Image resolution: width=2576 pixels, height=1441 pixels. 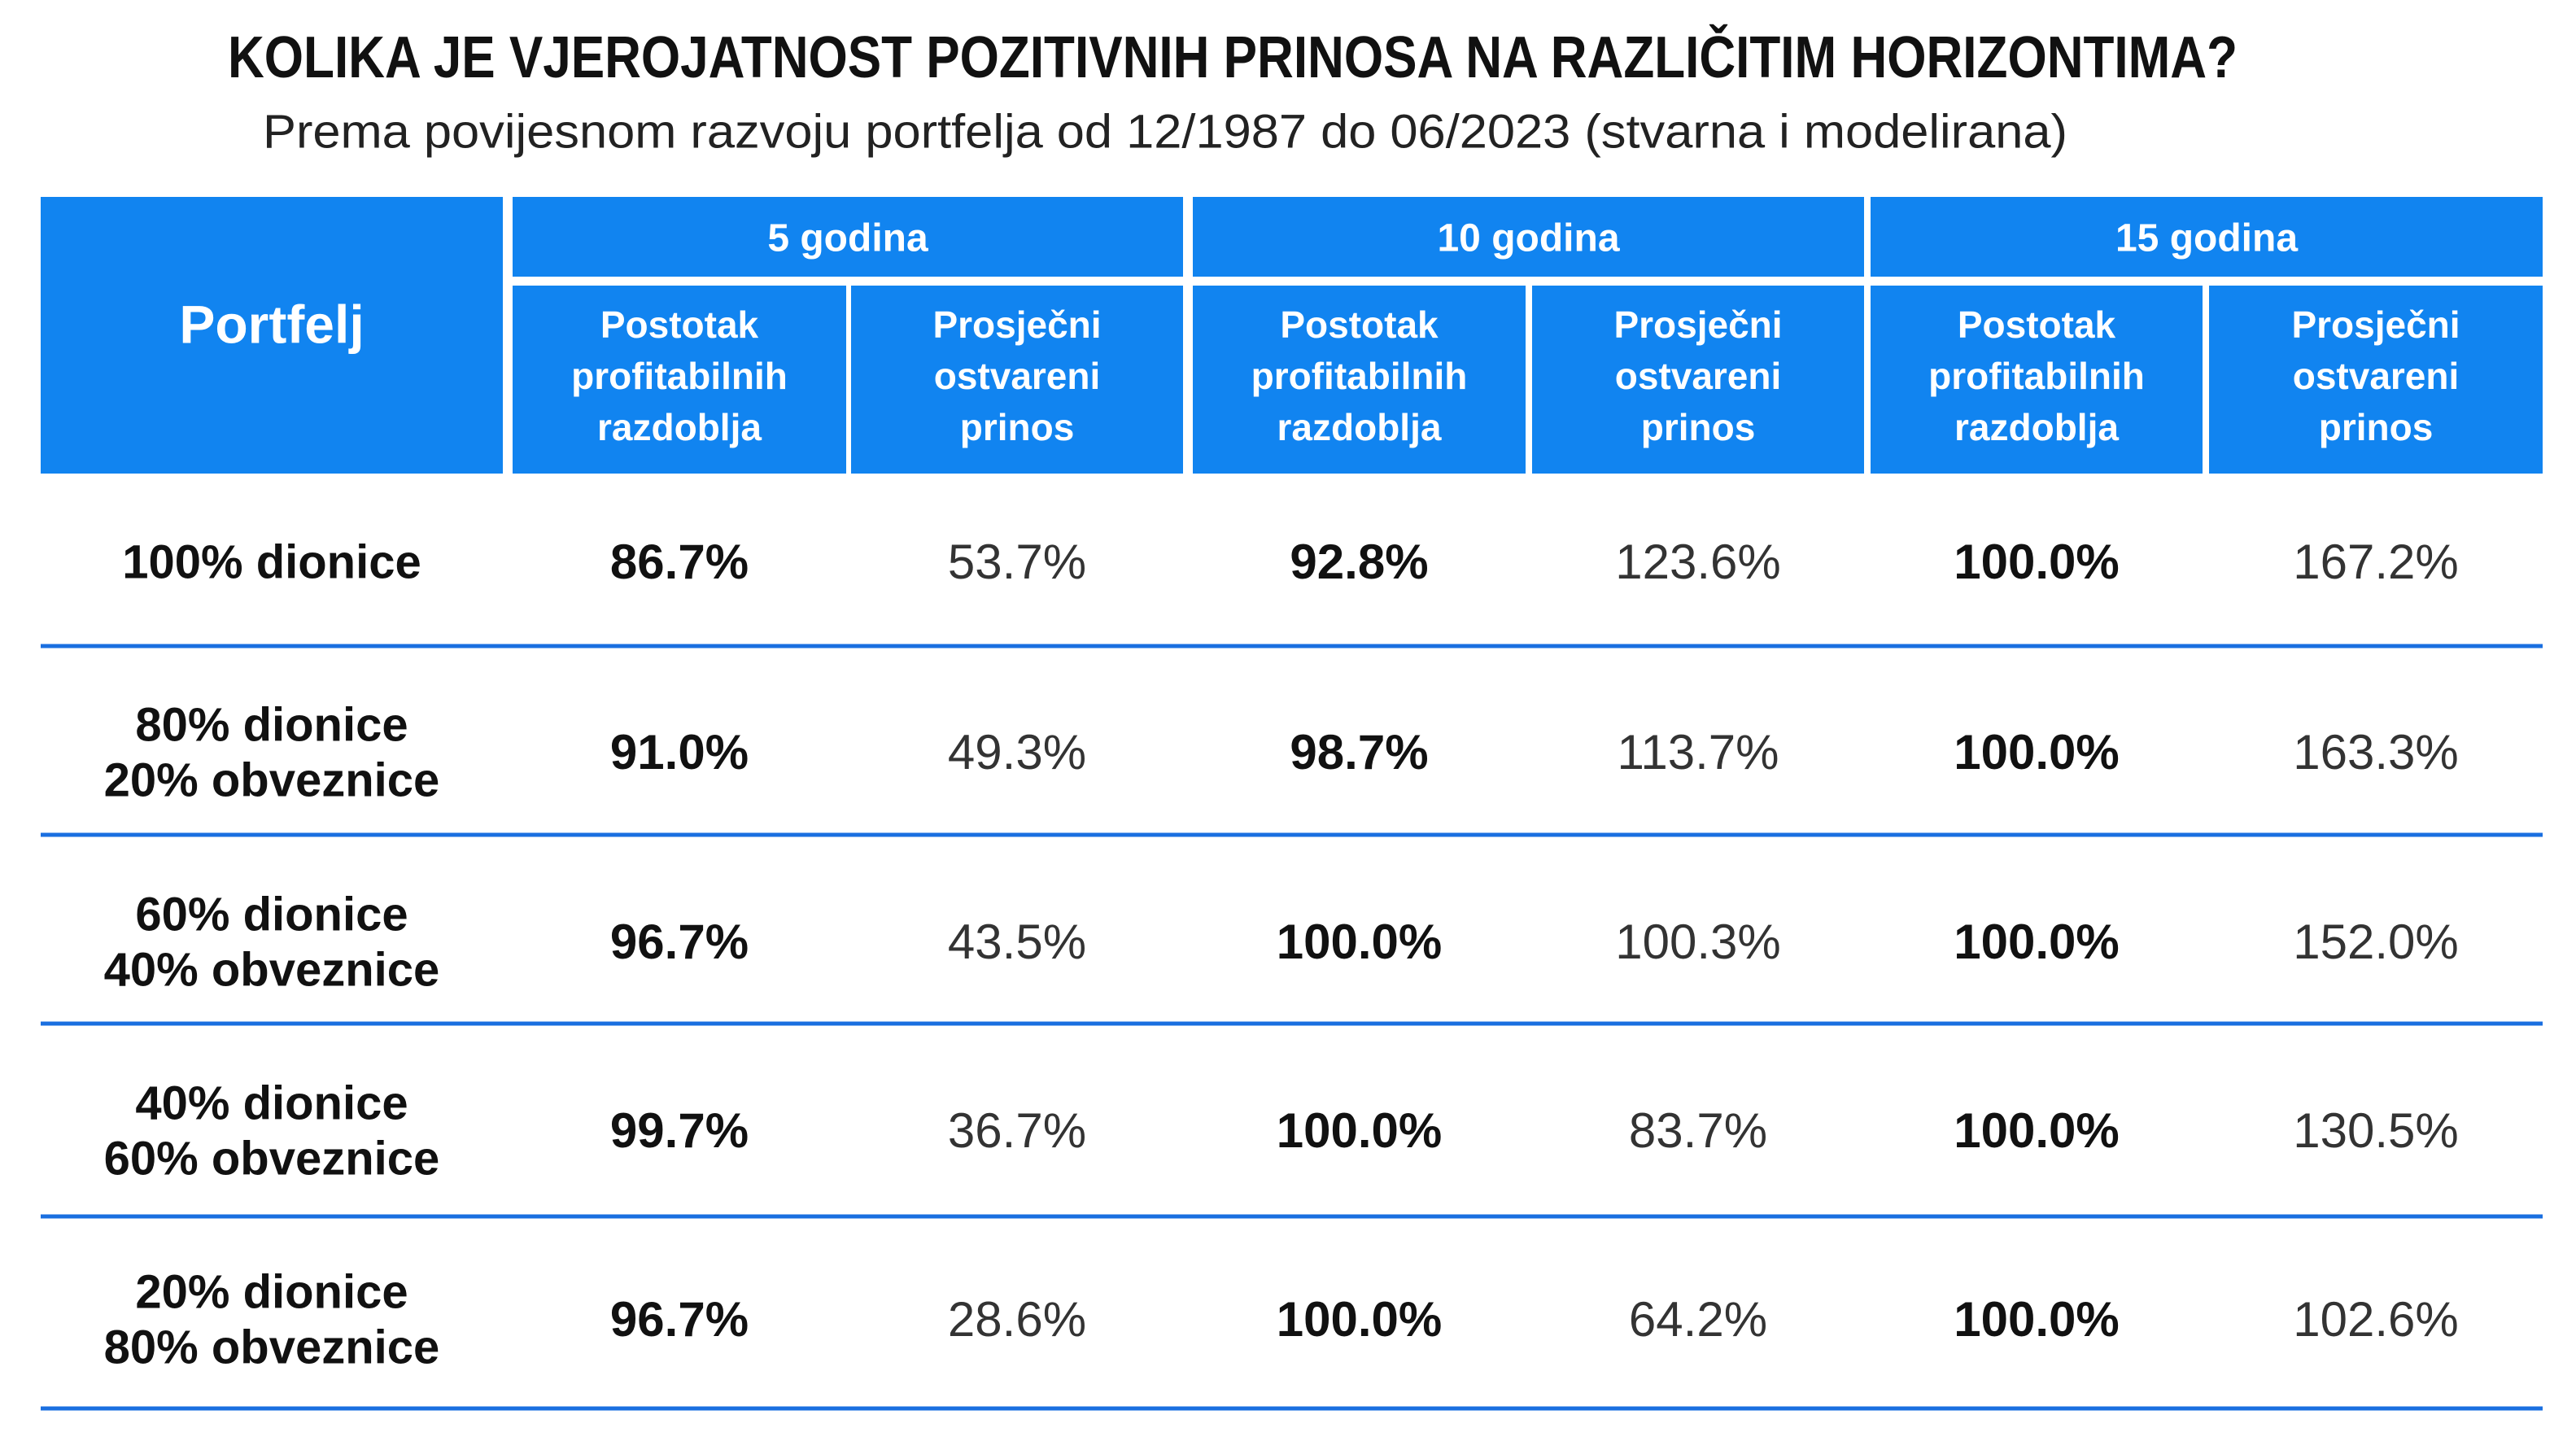 What do you see at coordinates (2376, 752) in the screenshot?
I see `cell: 163.3%` at bounding box center [2376, 752].